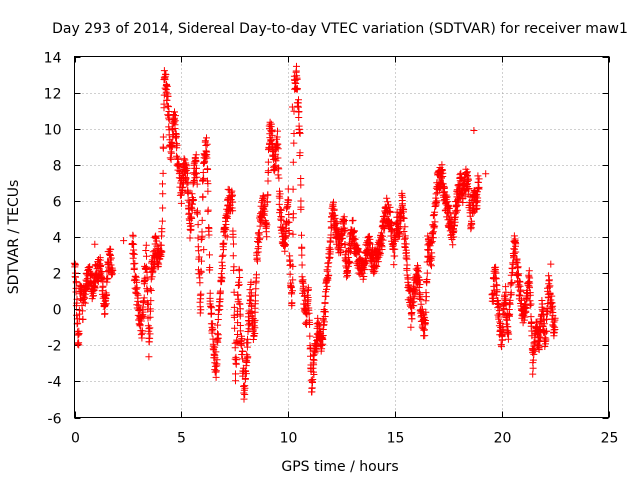 The height and width of the screenshot is (480, 640). I want to click on y-tick-label: 6, so click(57, 203).